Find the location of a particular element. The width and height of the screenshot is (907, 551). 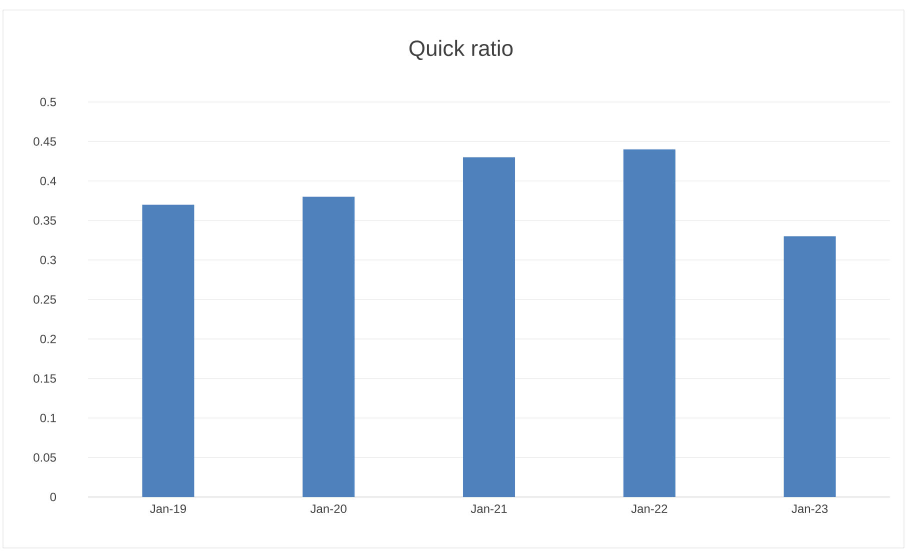

y-tick-label: 0 is located at coordinates (53, 497).